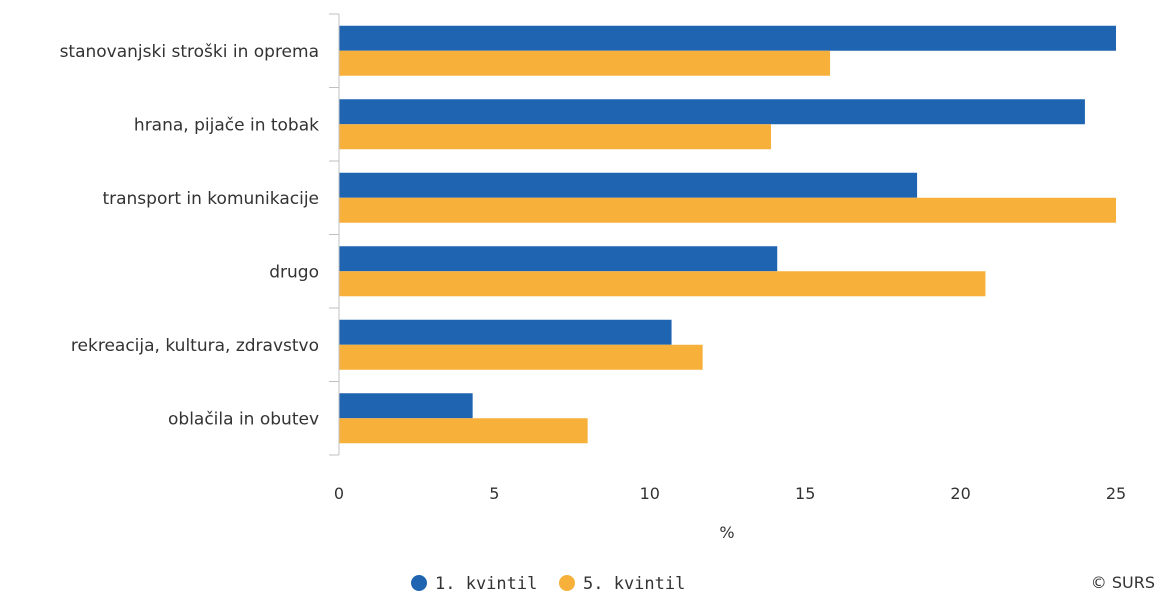 Image resolution: width=1161 pixels, height=603 pixels. I want to click on category-label: transport in komunikacije, so click(210, 199).